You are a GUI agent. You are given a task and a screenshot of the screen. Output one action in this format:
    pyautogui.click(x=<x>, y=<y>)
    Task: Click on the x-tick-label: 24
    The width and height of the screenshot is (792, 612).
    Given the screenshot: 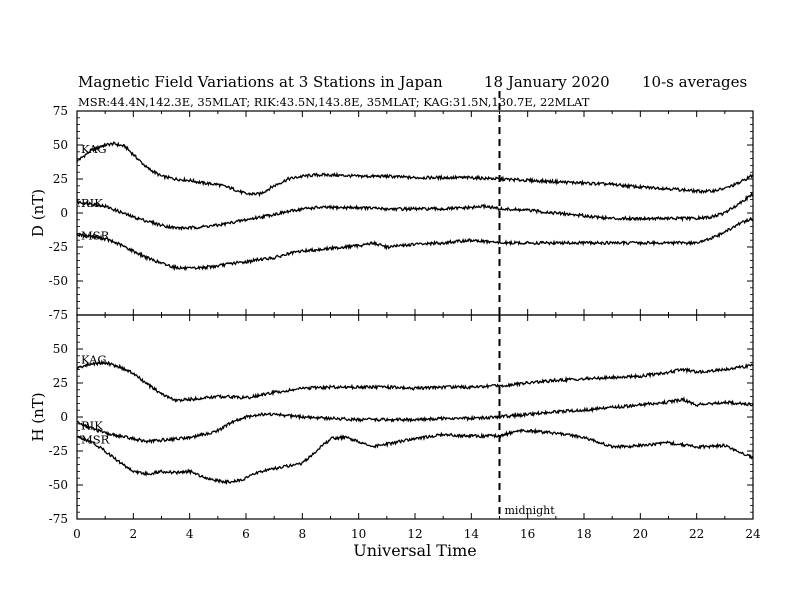 What is the action you would take?
    pyautogui.click(x=753, y=534)
    